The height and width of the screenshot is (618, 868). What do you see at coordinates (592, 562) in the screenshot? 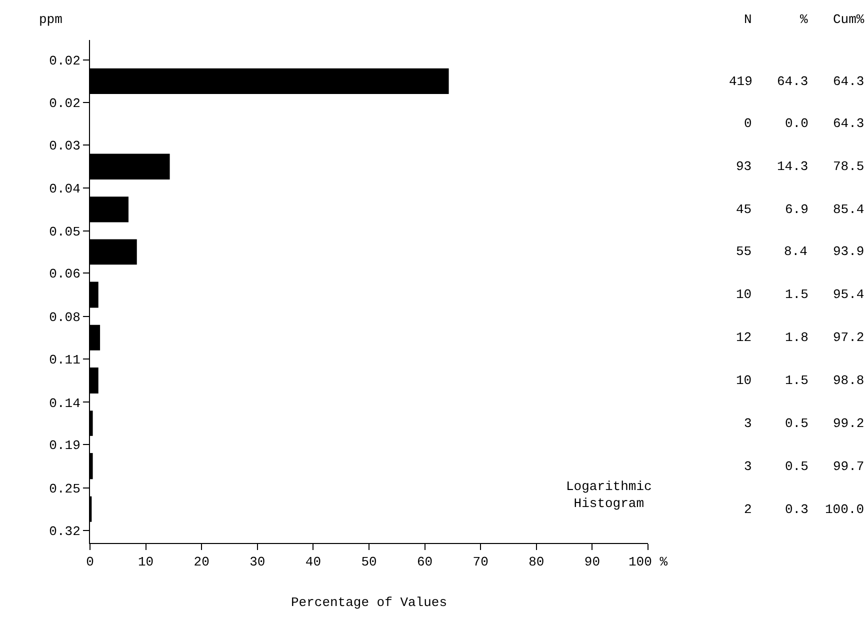
I see `x-tick-label: 90` at bounding box center [592, 562].